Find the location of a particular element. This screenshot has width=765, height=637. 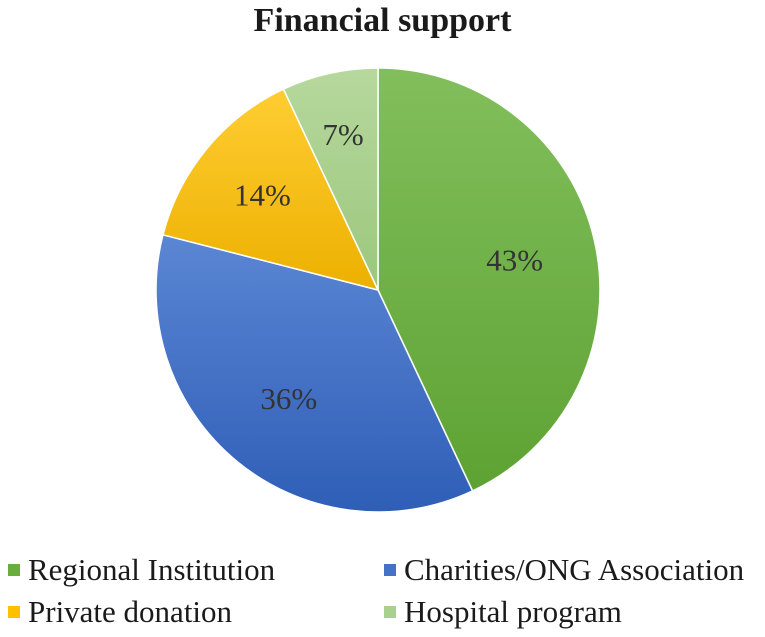

legend-item: Charities/ONG Association is located at coordinates (564, 570).